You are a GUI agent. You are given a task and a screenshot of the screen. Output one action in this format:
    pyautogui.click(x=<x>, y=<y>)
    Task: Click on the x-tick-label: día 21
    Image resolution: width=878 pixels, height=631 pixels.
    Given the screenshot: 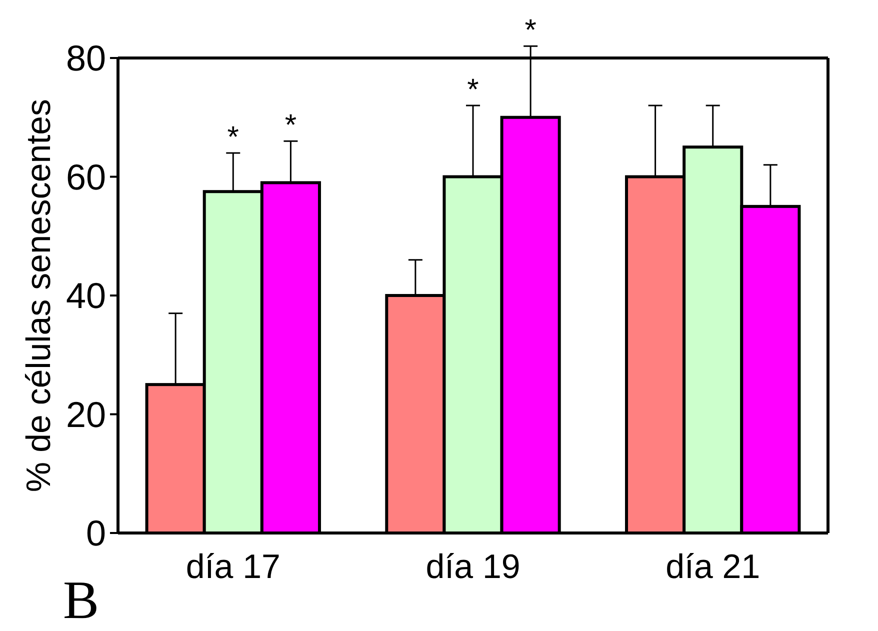 What is the action you would take?
    pyautogui.click(x=713, y=567)
    